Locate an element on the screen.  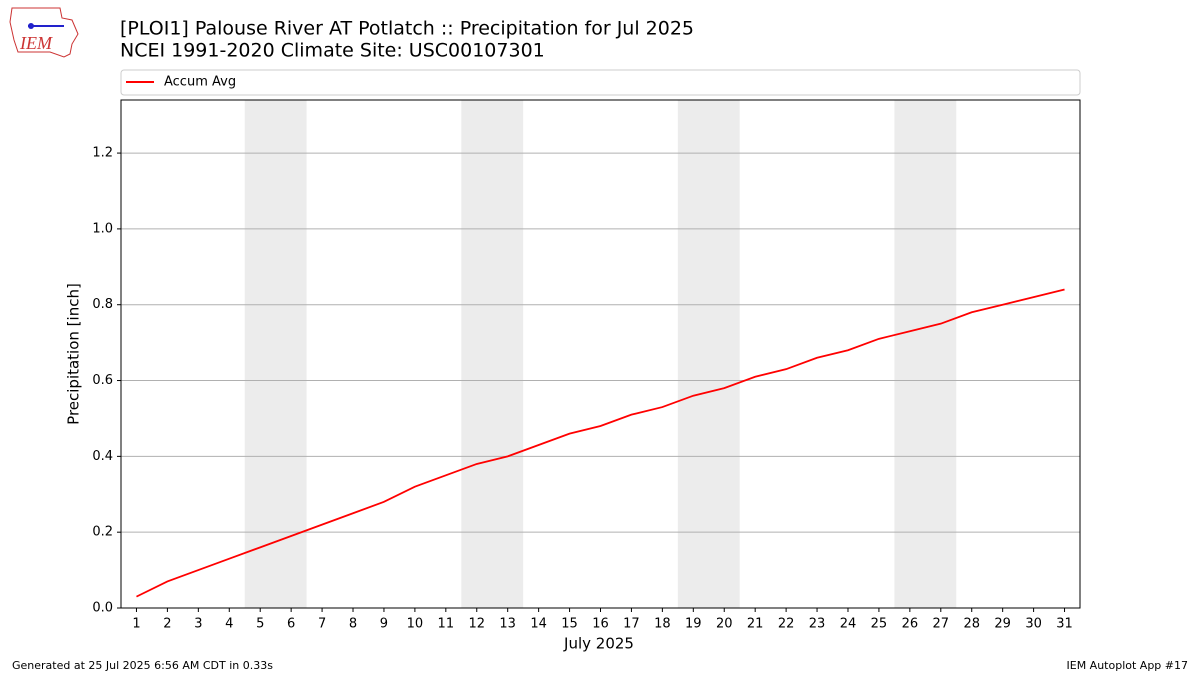
x-tick-label: 13 is located at coordinates (507, 624).